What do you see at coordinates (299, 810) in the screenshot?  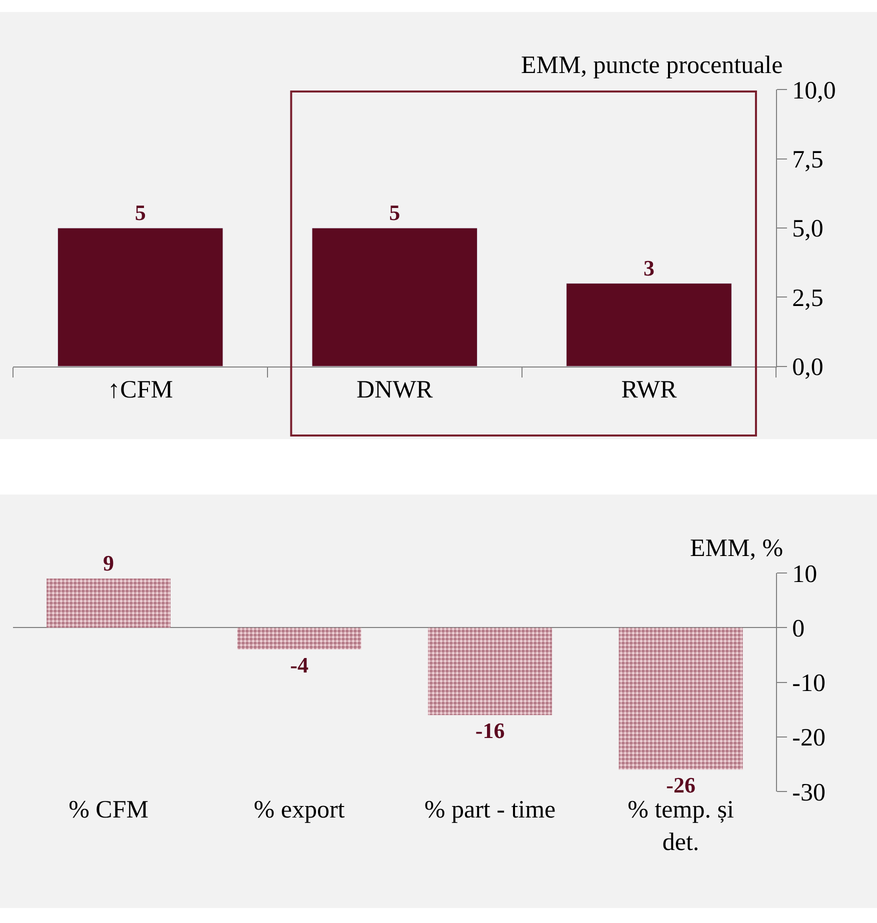 I see `x-tick-label: % export` at bounding box center [299, 810].